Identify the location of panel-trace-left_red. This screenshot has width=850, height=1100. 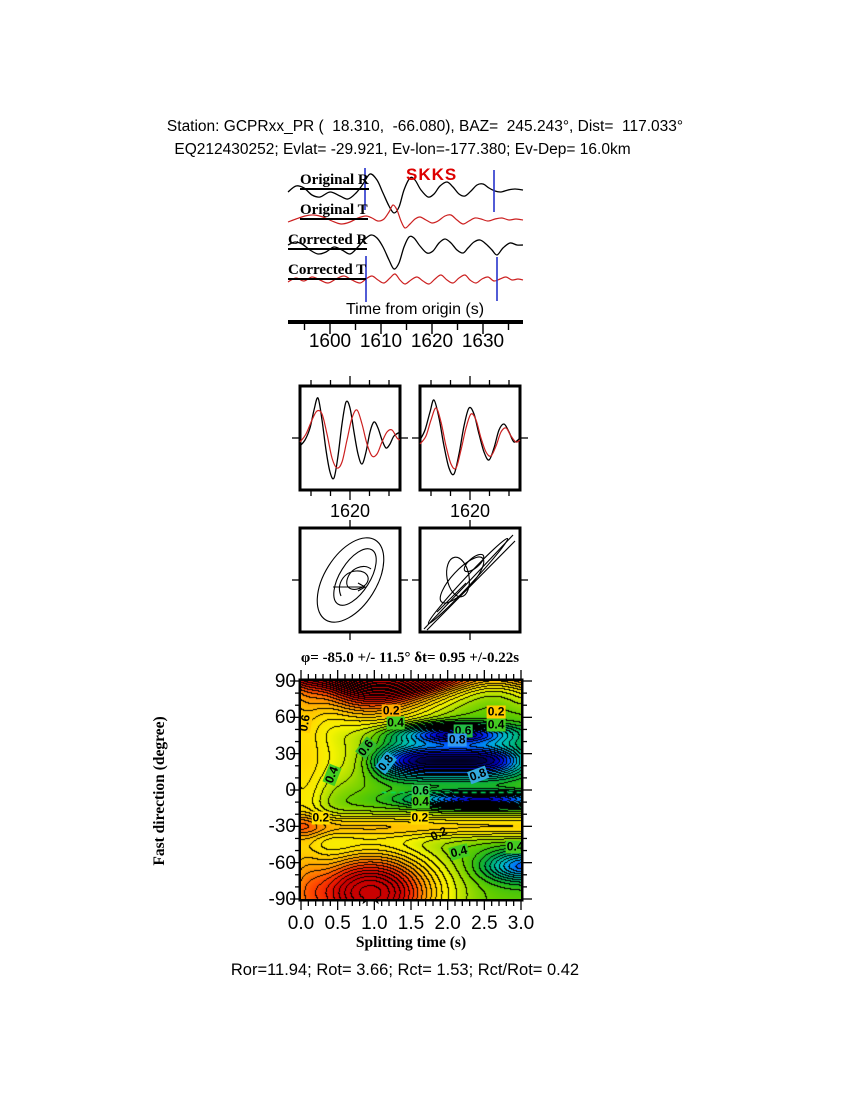
(350, 439).